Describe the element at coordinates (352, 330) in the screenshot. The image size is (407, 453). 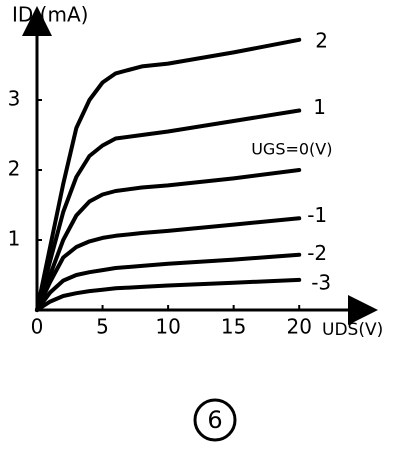
I see `x-axis-title: UDS(V)` at that location.